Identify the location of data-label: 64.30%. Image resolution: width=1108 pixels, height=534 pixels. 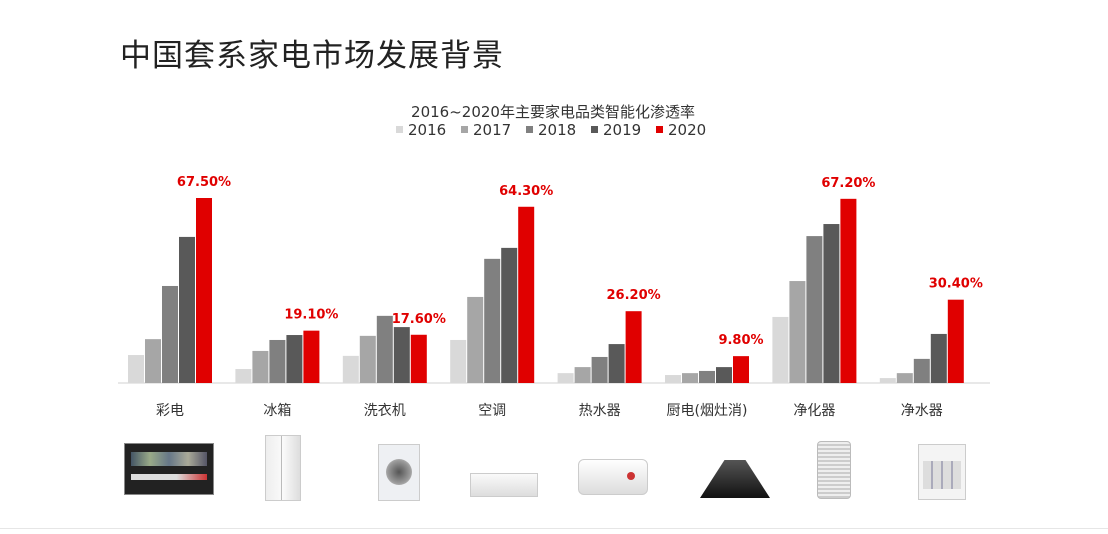
(526, 191).